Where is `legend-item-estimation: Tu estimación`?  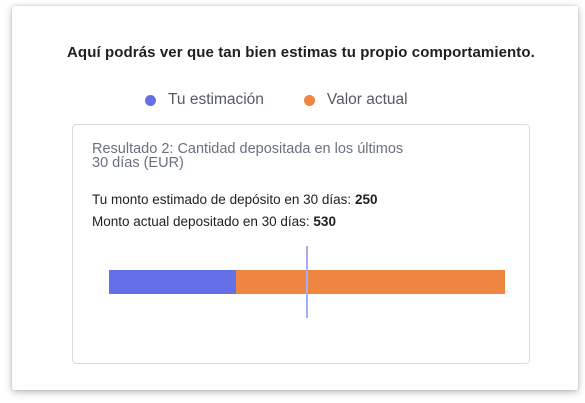
legend-item-estimation: Tu estimación is located at coordinates (204, 100).